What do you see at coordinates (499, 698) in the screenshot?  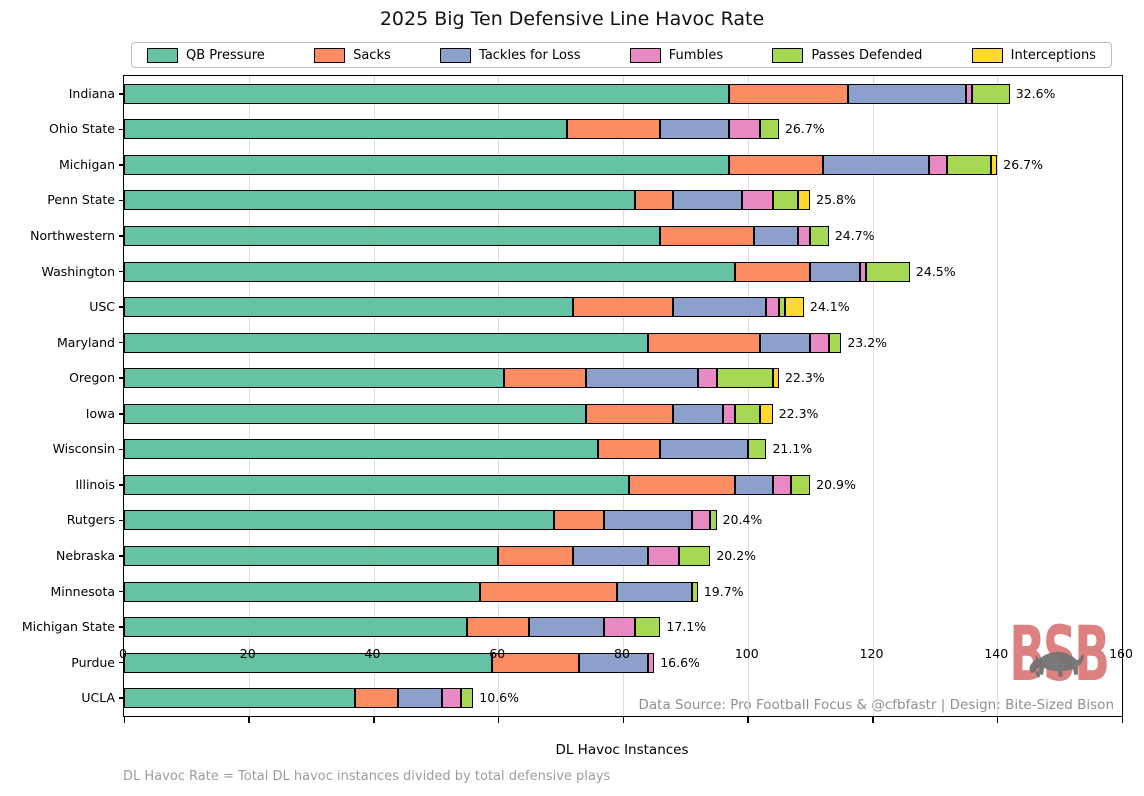 I see `havoc-rate-label: 10.6%` at bounding box center [499, 698].